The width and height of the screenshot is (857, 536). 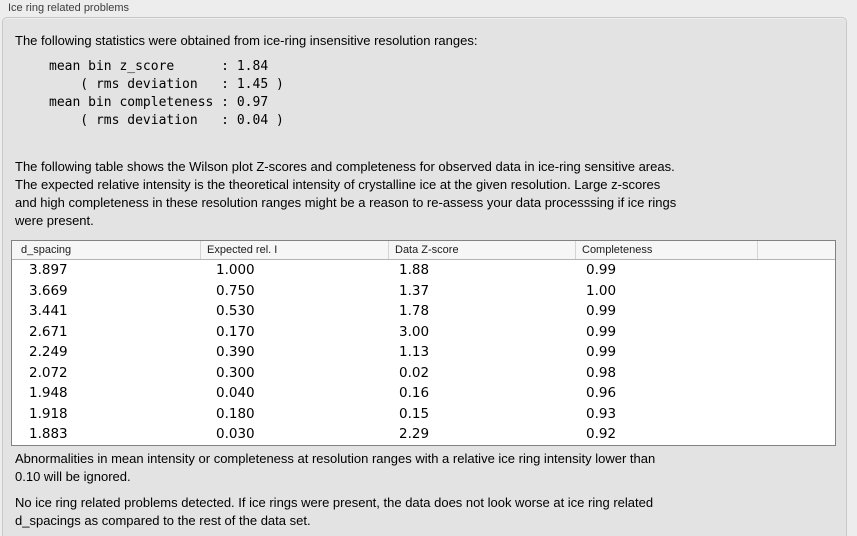 I want to click on table-cell: 1.00, so click(x=601, y=290).